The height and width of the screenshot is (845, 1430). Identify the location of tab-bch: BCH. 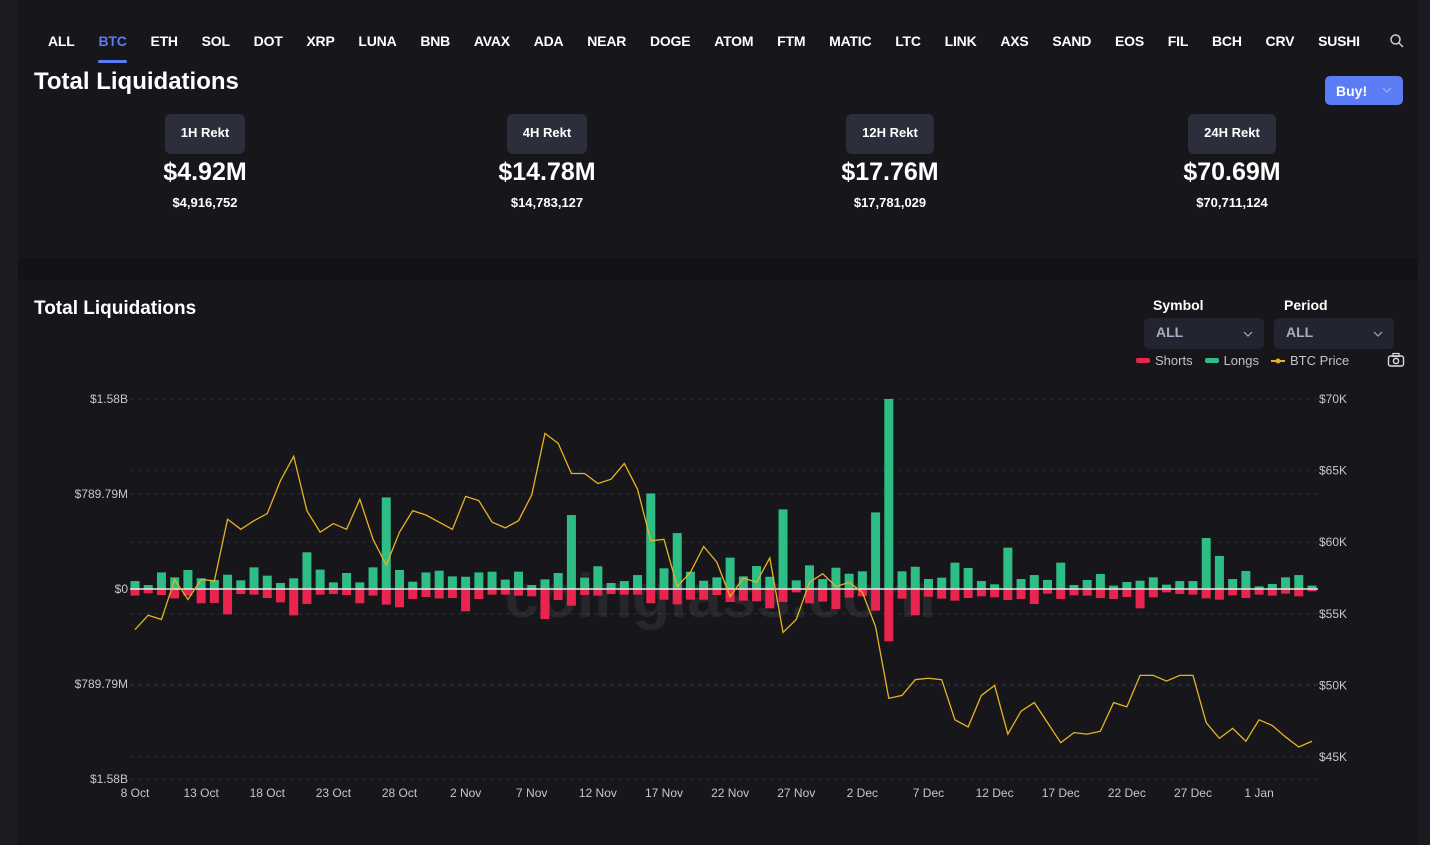
(1227, 41).